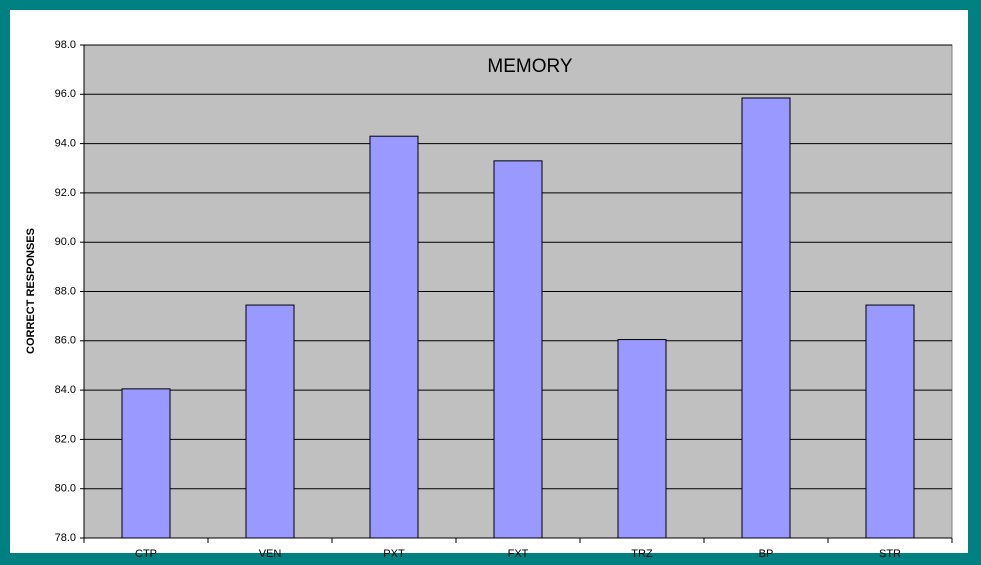 The height and width of the screenshot is (565, 981). What do you see at coordinates (65, 489) in the screenshot?
I see `y-tick-label: 80.0` at bounding box center [65, 489].